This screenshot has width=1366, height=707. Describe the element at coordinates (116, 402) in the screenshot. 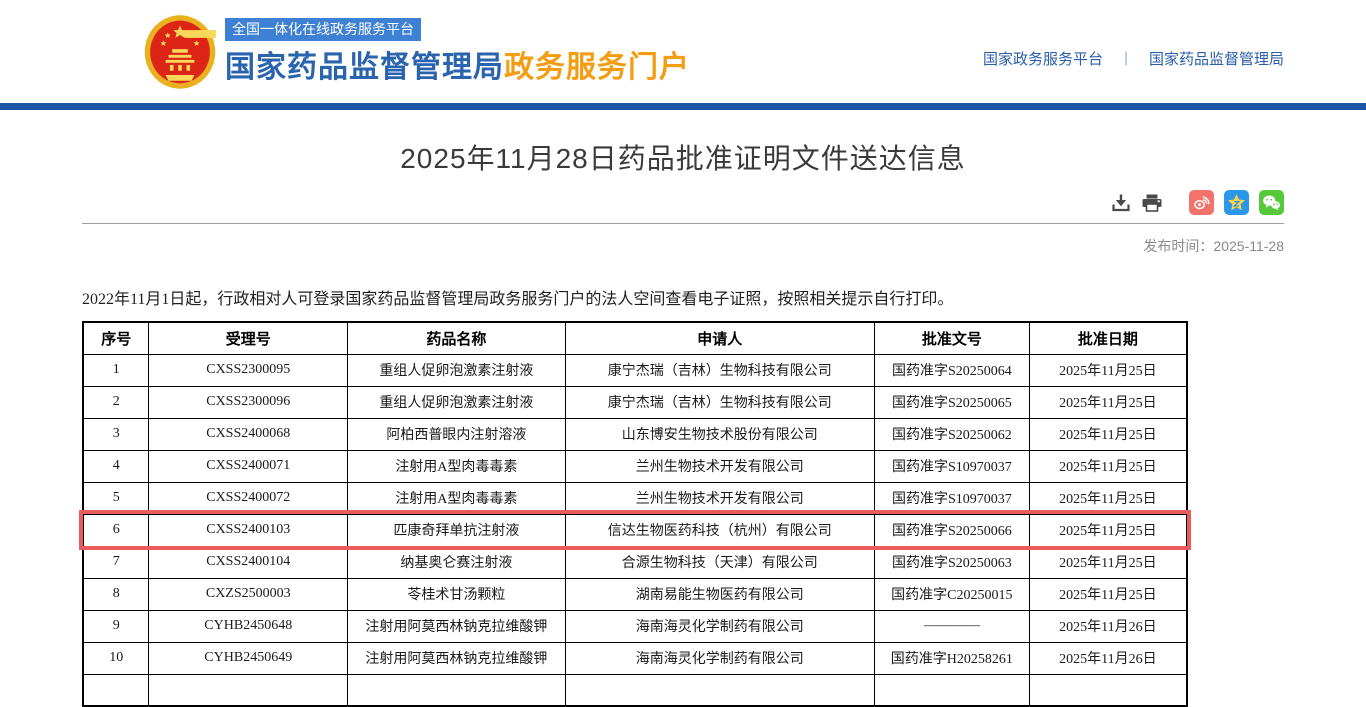

I see `table-cell: 2` at that location.